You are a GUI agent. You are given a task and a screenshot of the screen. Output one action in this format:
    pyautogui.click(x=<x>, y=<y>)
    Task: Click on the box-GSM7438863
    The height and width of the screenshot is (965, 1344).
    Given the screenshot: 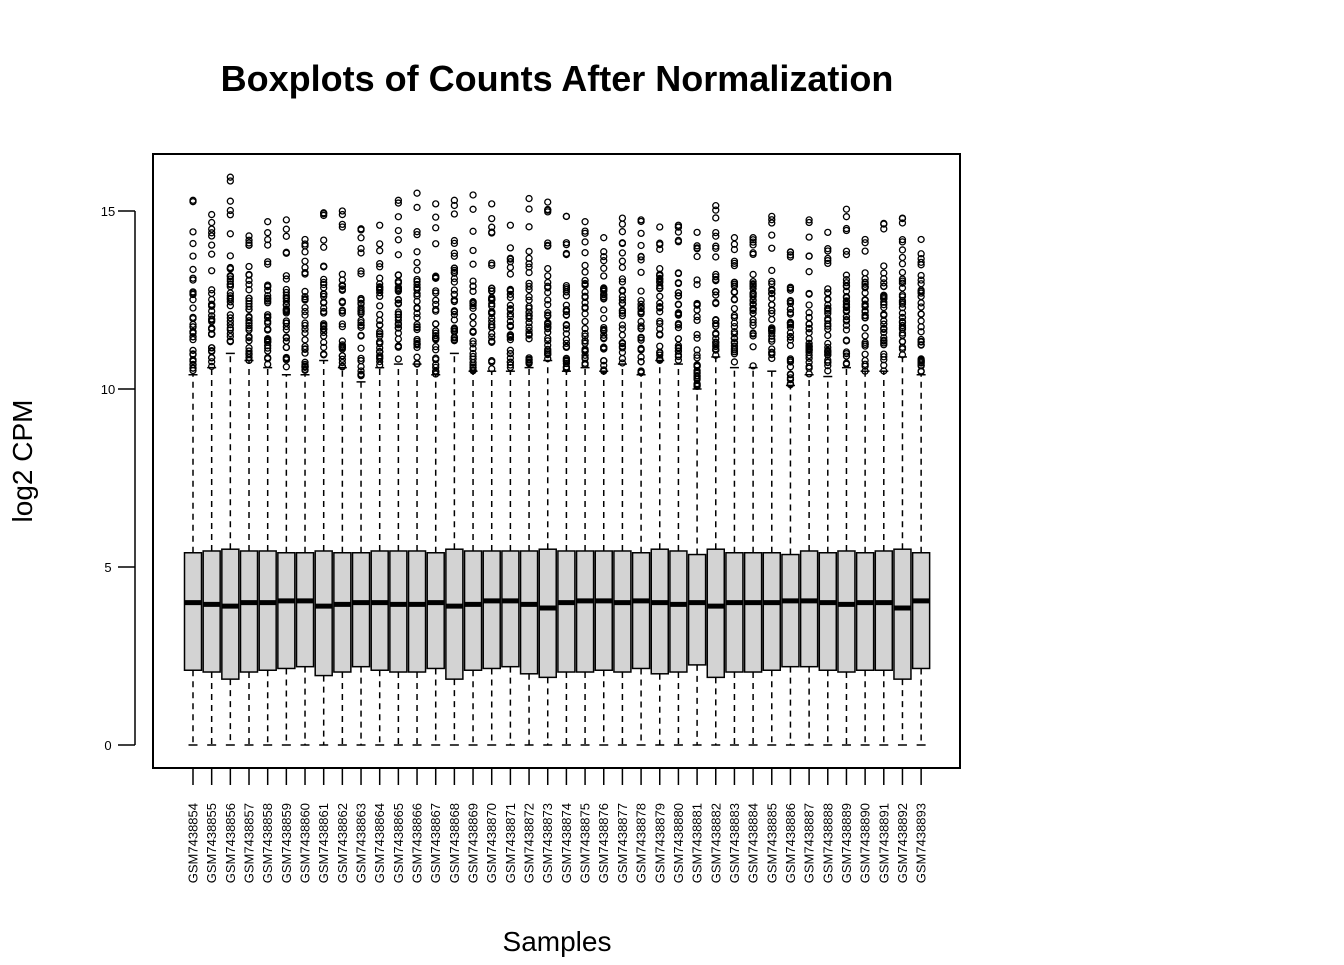 What is the action you would take?
    pyautogui.click(x=361, y=485)
    